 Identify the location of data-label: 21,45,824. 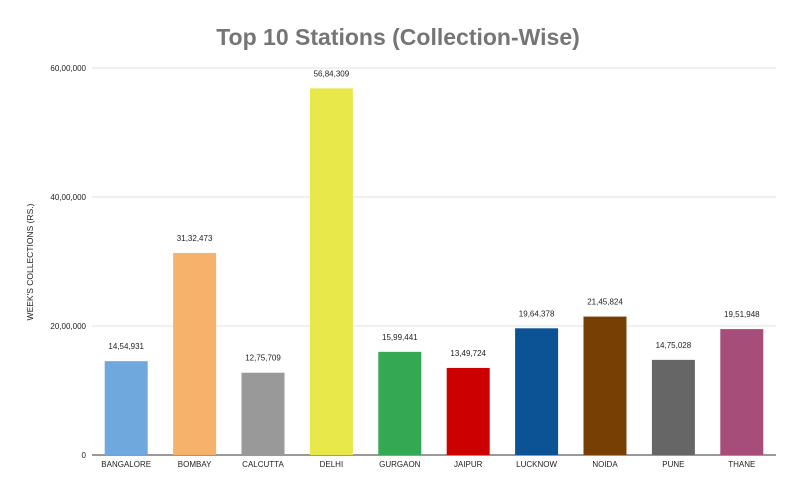
(605, 302).